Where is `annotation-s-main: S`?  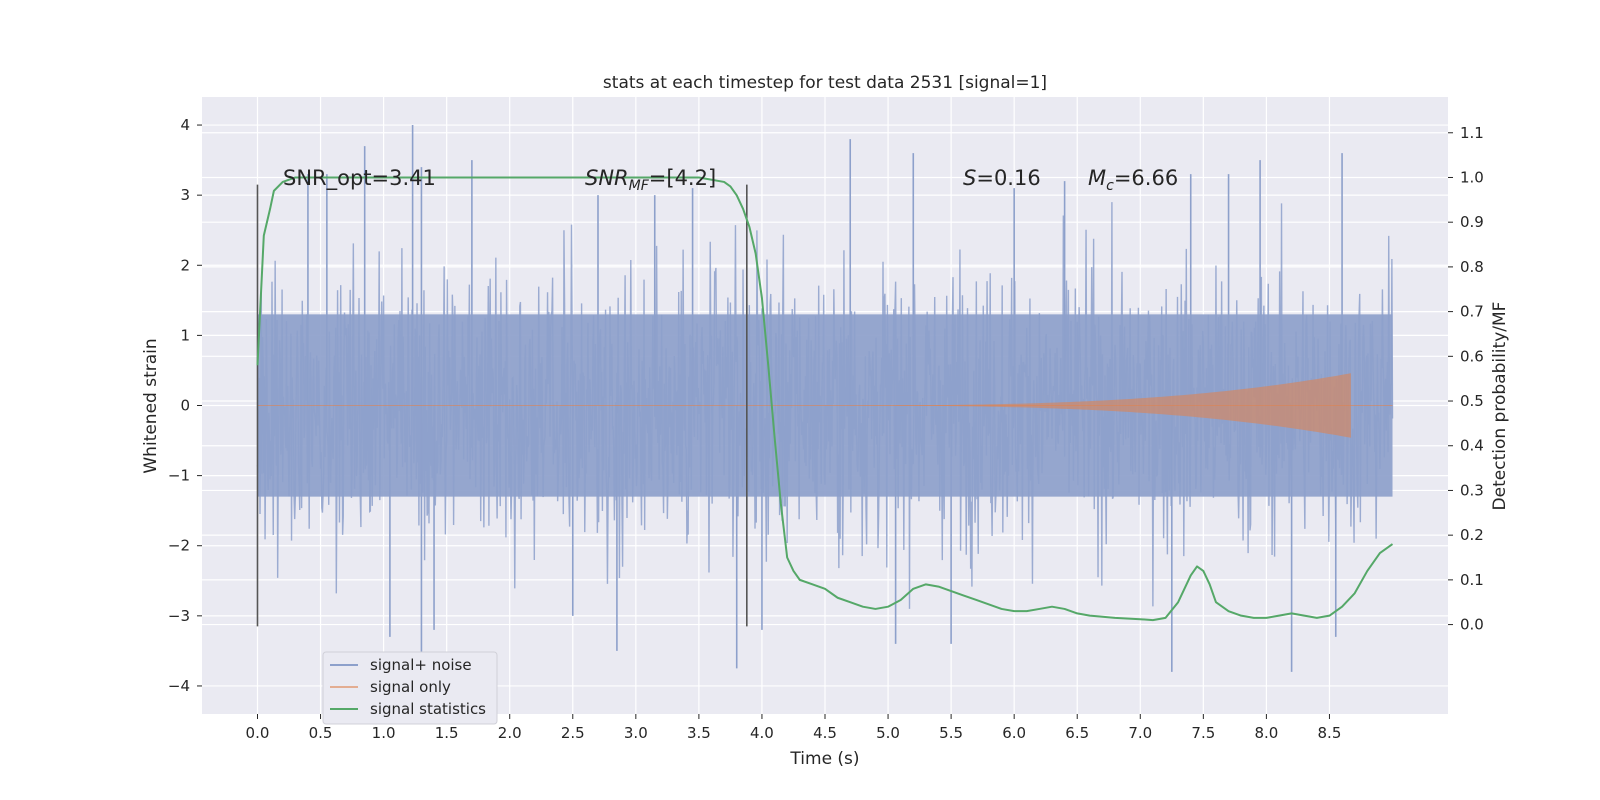 annotation-s-main: S is located at coordinates (969, 178).